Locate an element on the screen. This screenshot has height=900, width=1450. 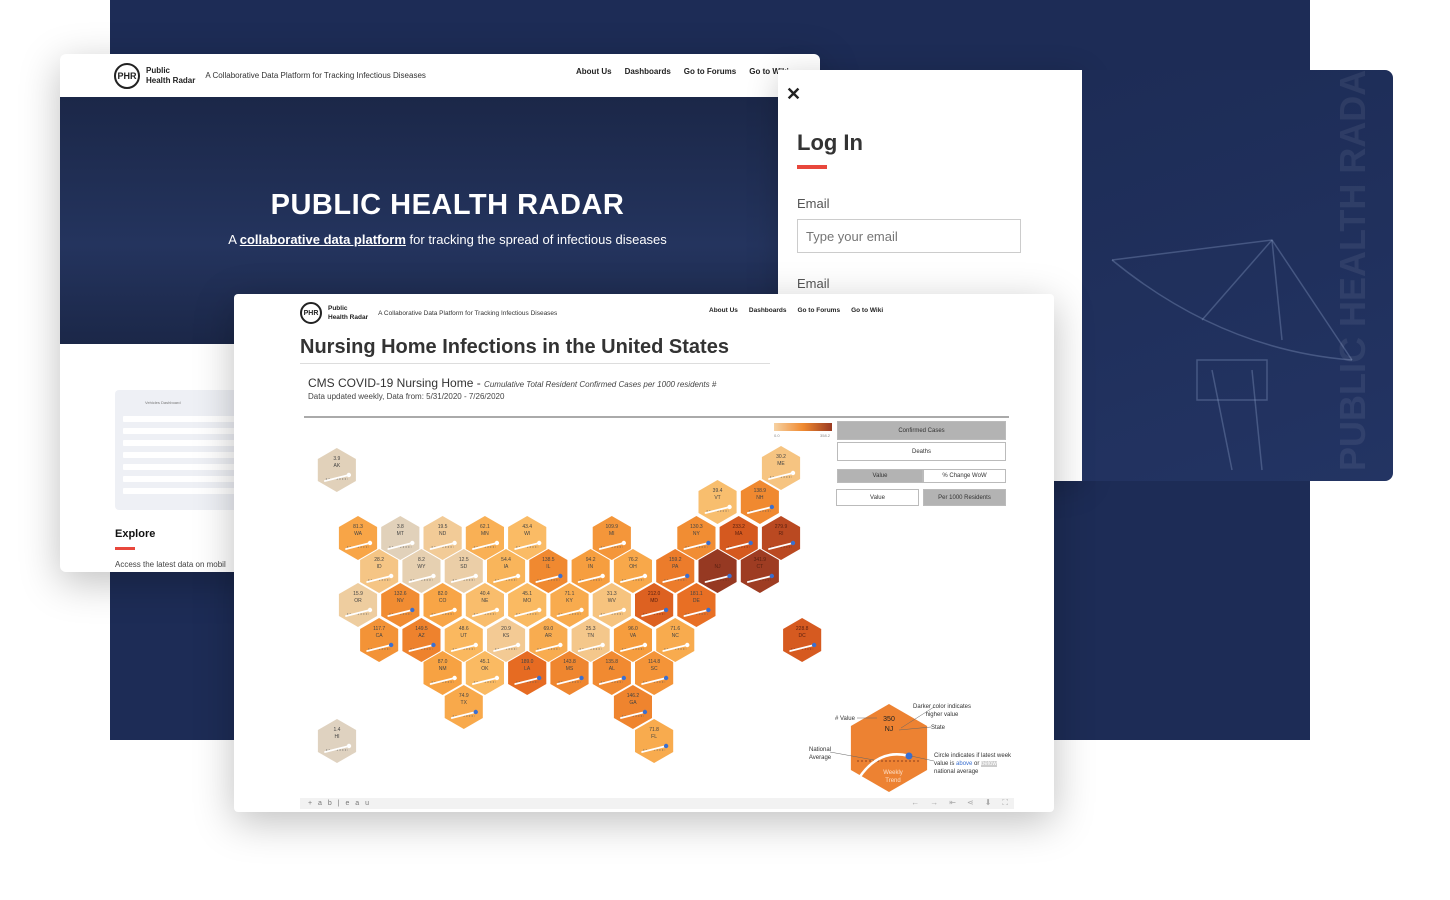
thumb-row is located at coordinates (180, 443).